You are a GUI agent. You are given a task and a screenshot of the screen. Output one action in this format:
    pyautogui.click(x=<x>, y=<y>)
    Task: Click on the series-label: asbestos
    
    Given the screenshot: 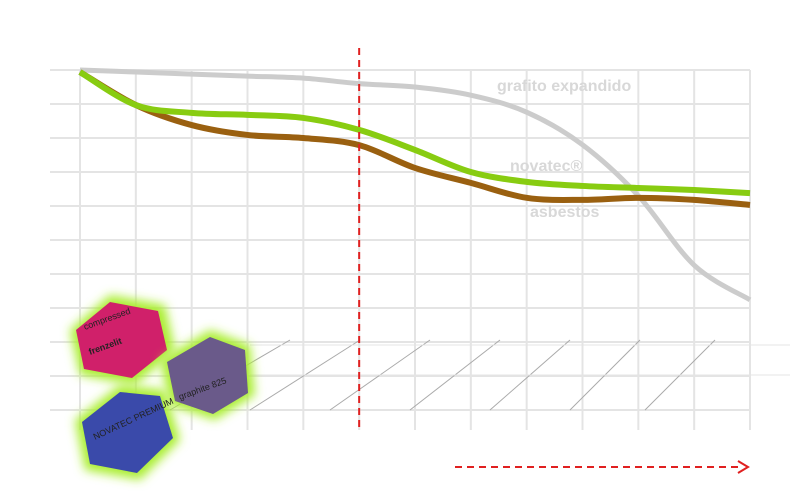 What is the action you would take?
    pyautogui.click(x=564, y=212)
    